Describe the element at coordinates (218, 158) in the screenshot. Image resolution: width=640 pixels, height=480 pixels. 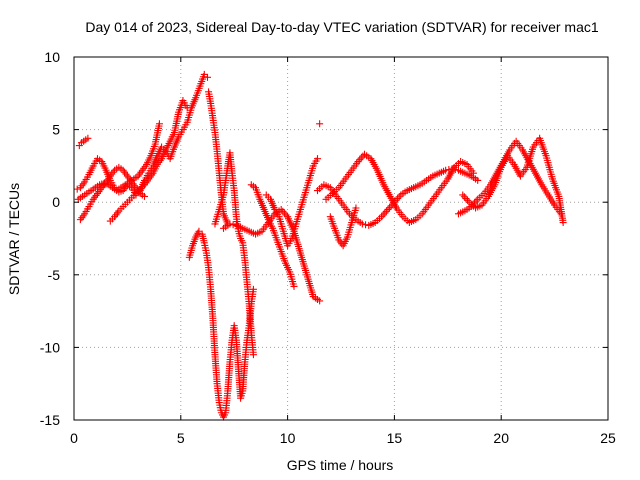
I see `series-sat-track-h` at that location.